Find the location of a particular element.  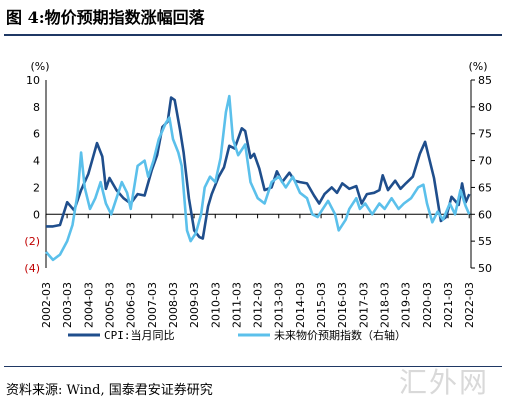

figure-title: 图 4:物价预期指数涨幅回落 is located at coordinates (105, 17).